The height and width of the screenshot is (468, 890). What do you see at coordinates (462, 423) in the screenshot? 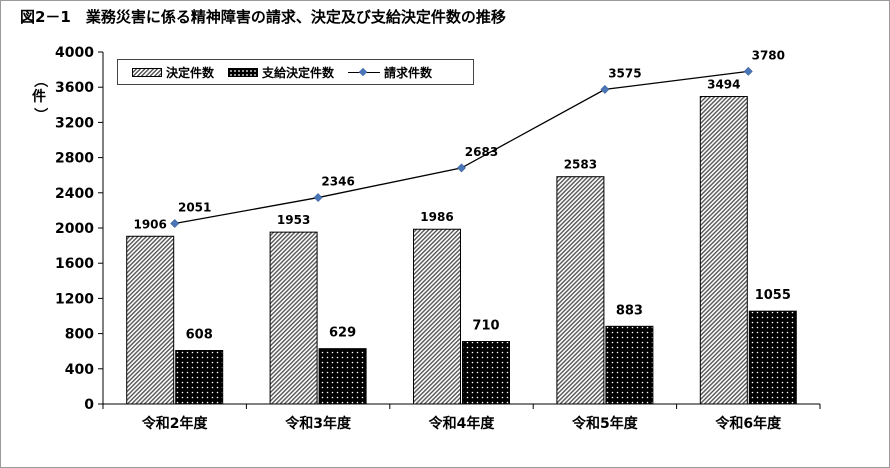
I see `x-tick-label: 令和4年度` at bounding box center [462, 423].